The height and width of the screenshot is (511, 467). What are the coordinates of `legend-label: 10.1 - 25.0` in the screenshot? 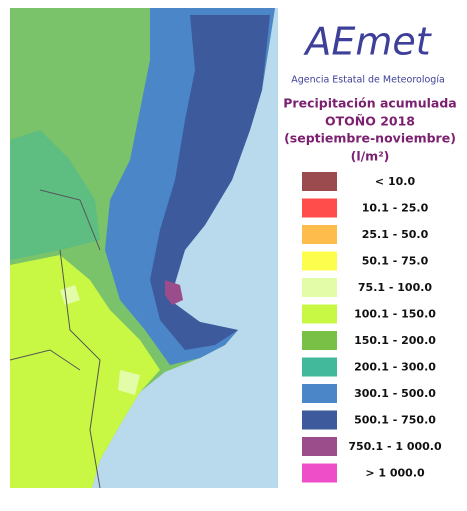 It's located at (395, 208).